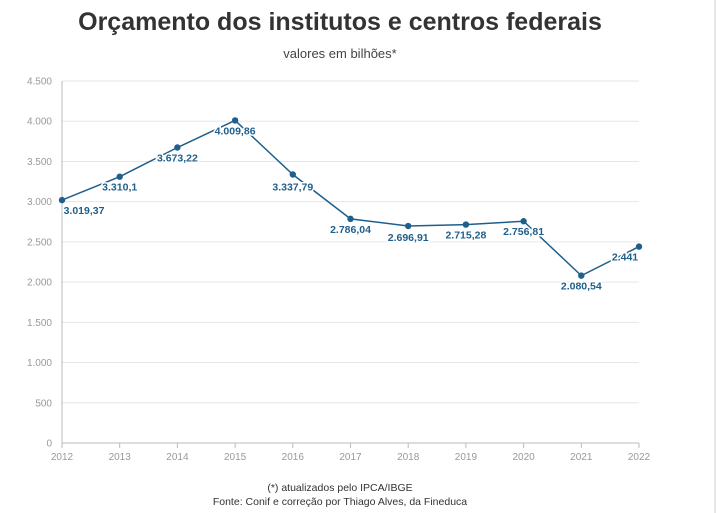  I want to click on data-label: 2.441, so click(625, 258).